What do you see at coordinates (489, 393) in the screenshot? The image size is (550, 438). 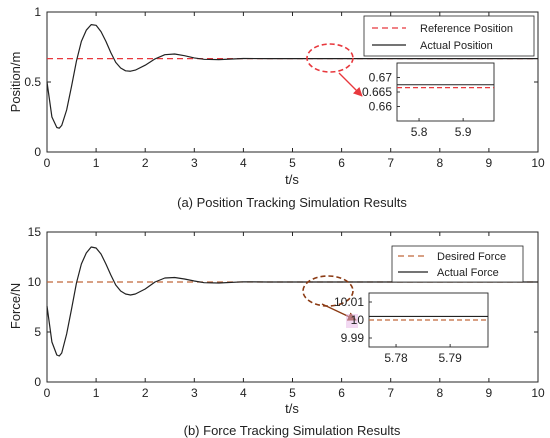 I see `panel-b-xtick-label: 9` at bounding box center [489, 393].